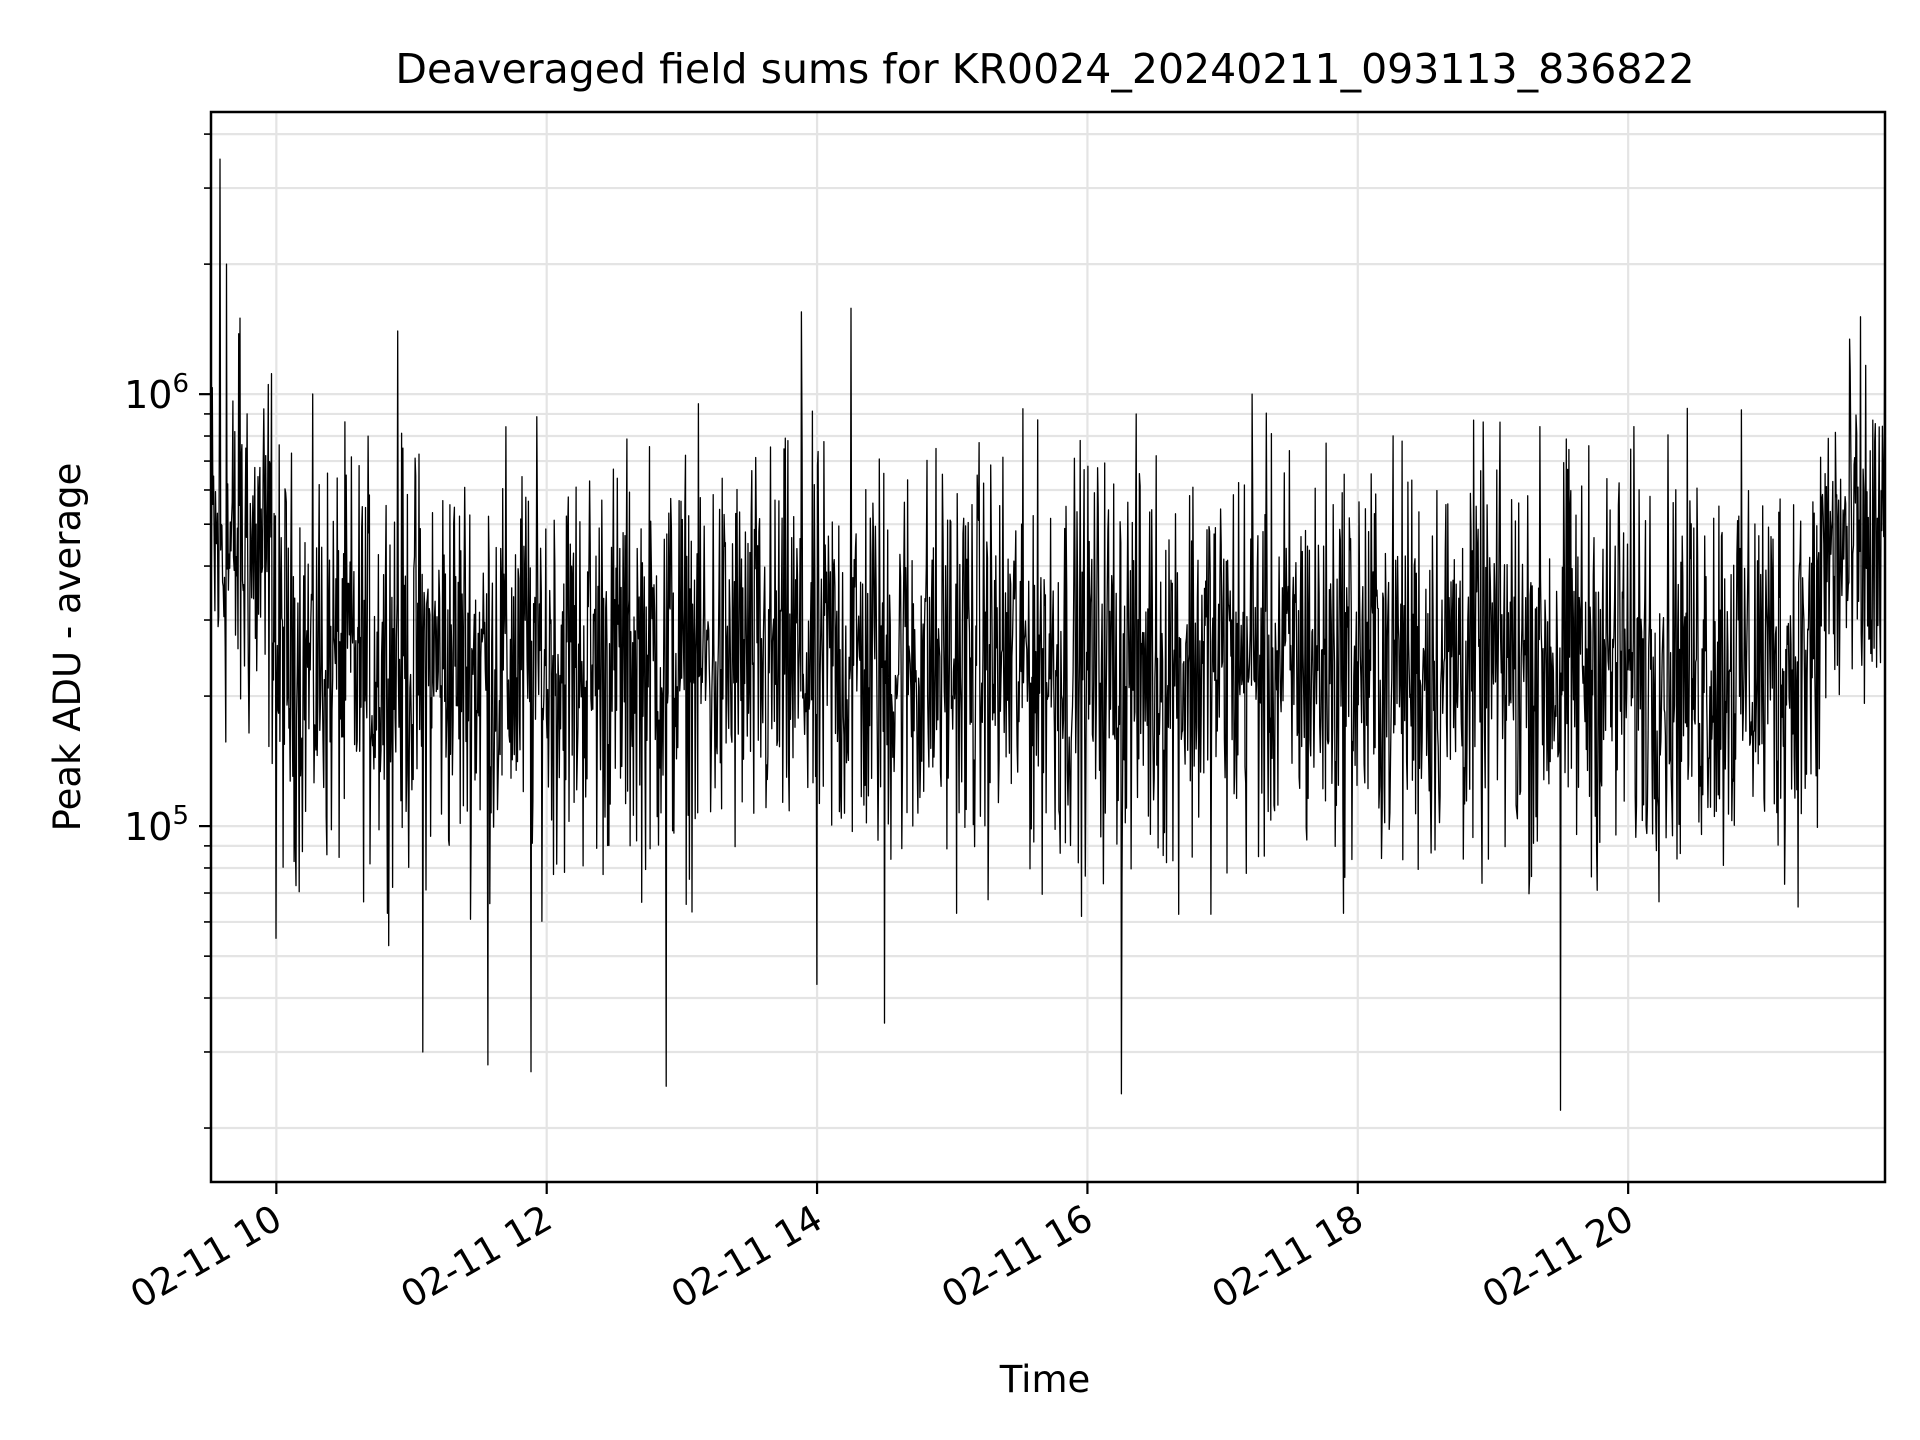  Describe the element at coordinates (156, 825) in the screenshot. I see `y-tick-label: 105` at that location.